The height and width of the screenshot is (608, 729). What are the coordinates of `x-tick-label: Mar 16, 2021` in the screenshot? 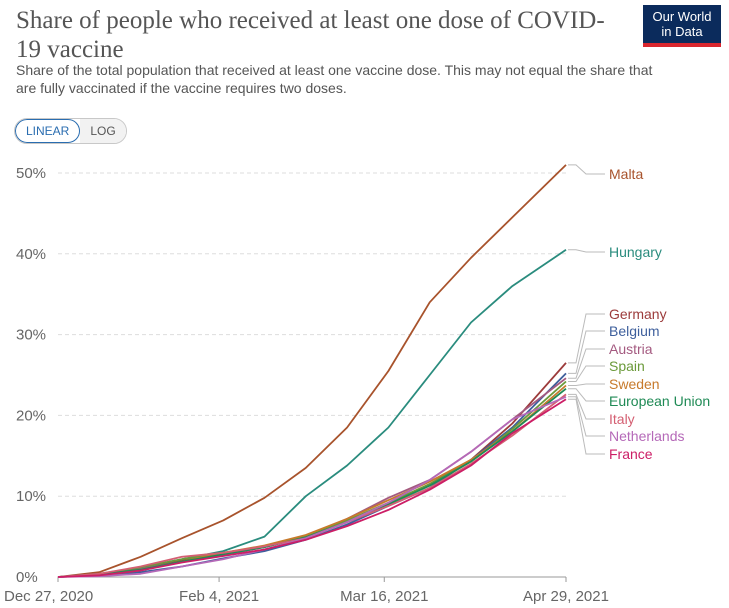 It's located at (384, 596).